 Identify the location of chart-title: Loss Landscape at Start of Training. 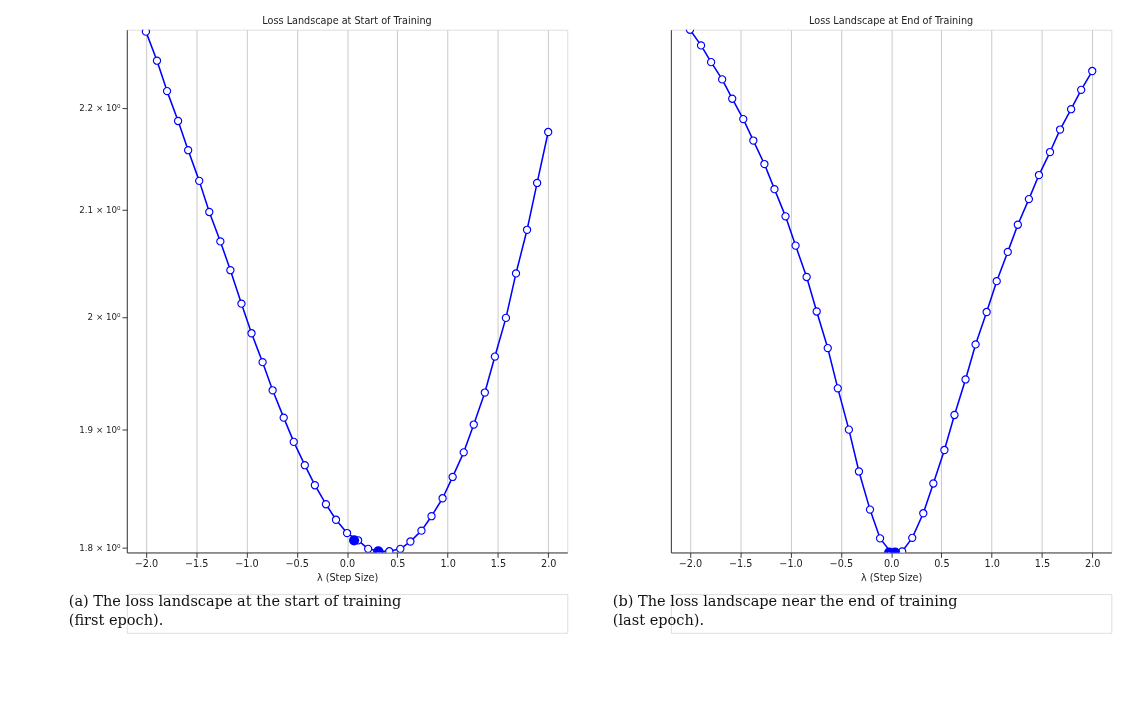
(347, 20).